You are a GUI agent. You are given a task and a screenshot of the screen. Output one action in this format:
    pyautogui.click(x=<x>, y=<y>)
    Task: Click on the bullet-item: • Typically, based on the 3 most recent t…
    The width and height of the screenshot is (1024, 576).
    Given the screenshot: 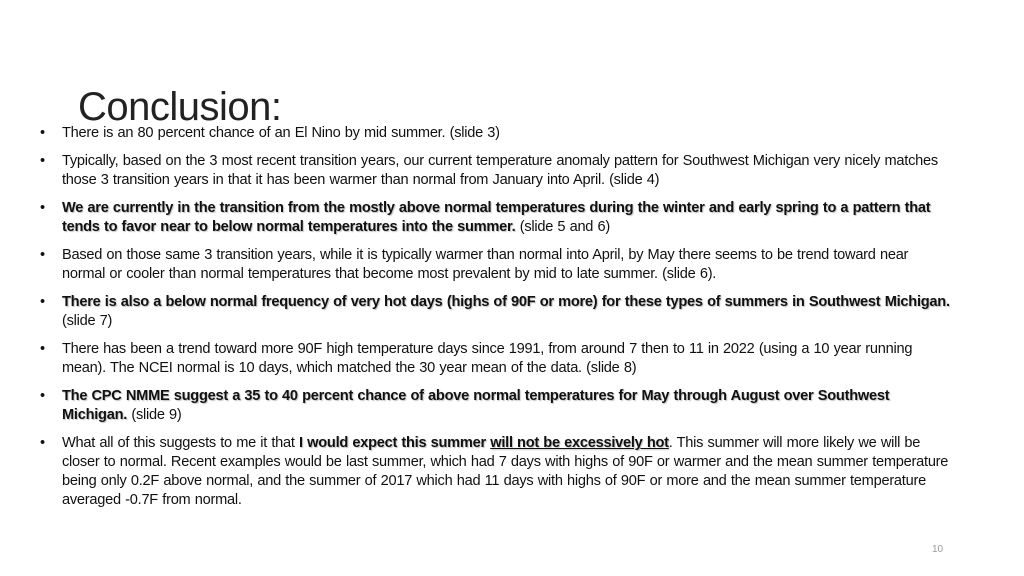 What is the action you would take?
    pyautogui.click(x=497, y=171)
    